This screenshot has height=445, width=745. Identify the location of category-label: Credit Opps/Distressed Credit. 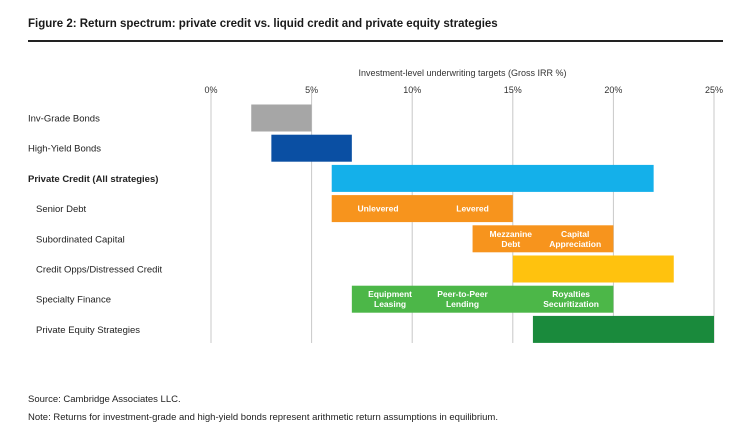
(99, 270).